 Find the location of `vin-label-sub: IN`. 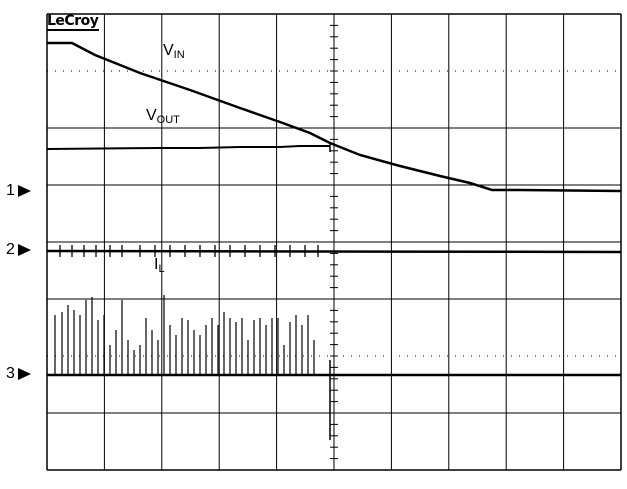

vin-label-sub: IN is located at coordinates (179, 55).